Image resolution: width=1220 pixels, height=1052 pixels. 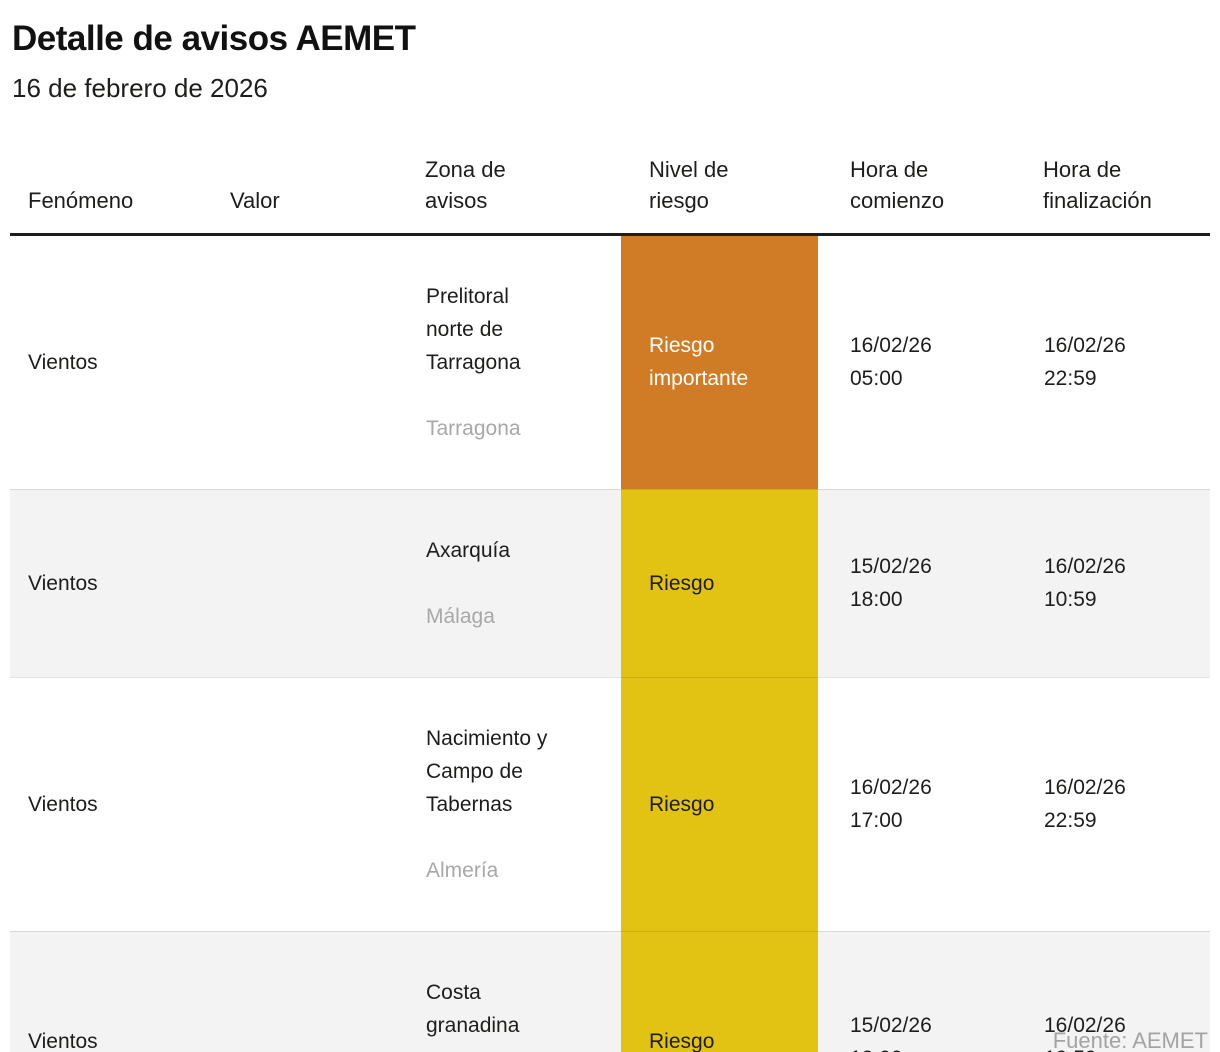 What do you see at coordinates (523, 991) in the screenshot?
I see `cell-zona: Costa granadina Granada` at bounding box center [523, 991].